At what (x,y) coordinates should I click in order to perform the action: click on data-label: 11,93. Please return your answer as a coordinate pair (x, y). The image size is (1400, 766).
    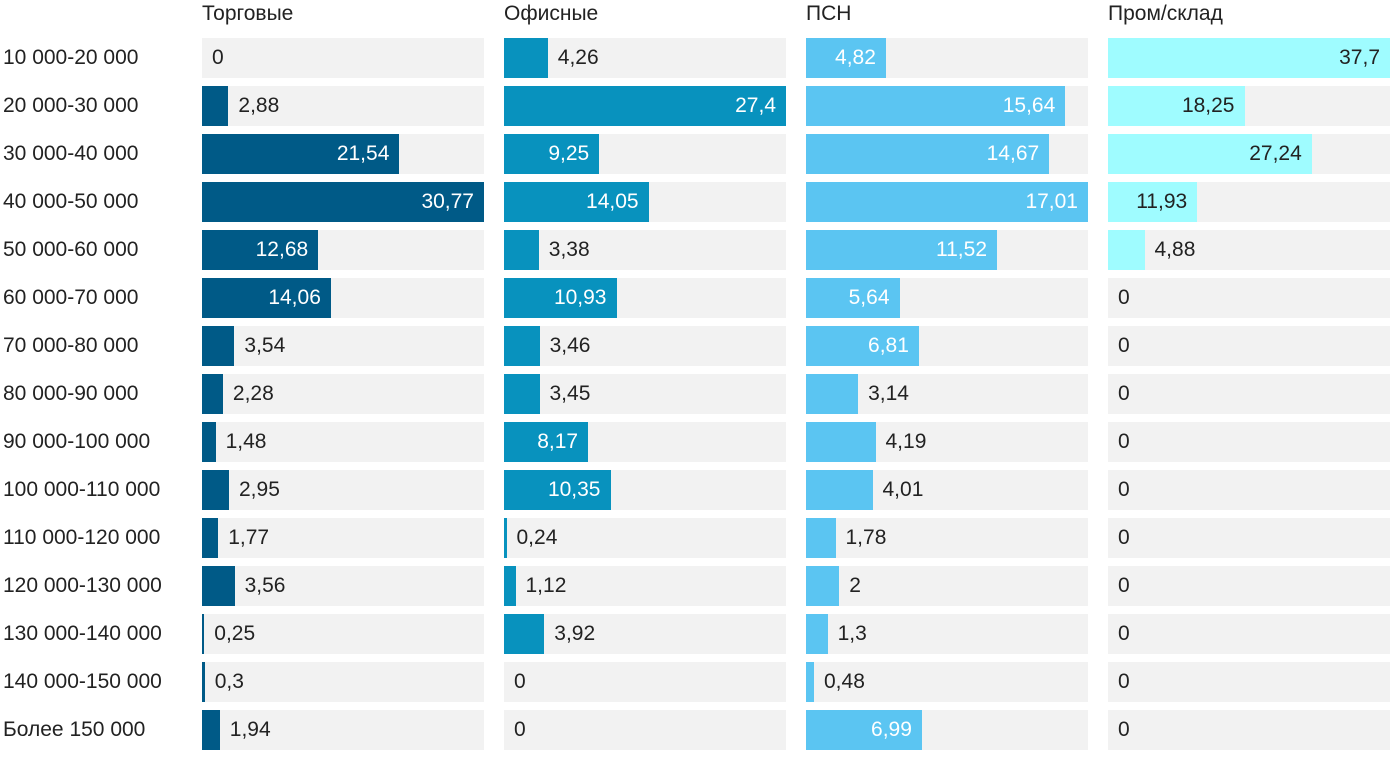
    Looking at the image, I should click on (1162, 201).